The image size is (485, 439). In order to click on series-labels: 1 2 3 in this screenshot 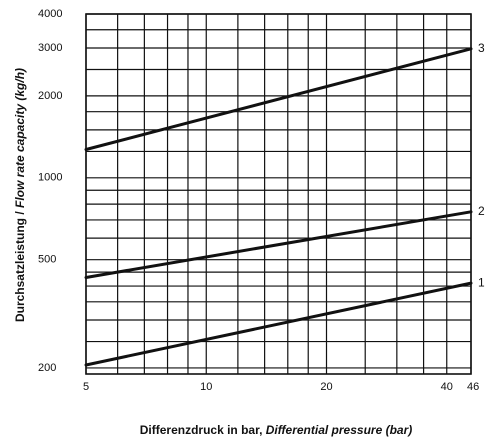, I will do `click(481, 165)`.